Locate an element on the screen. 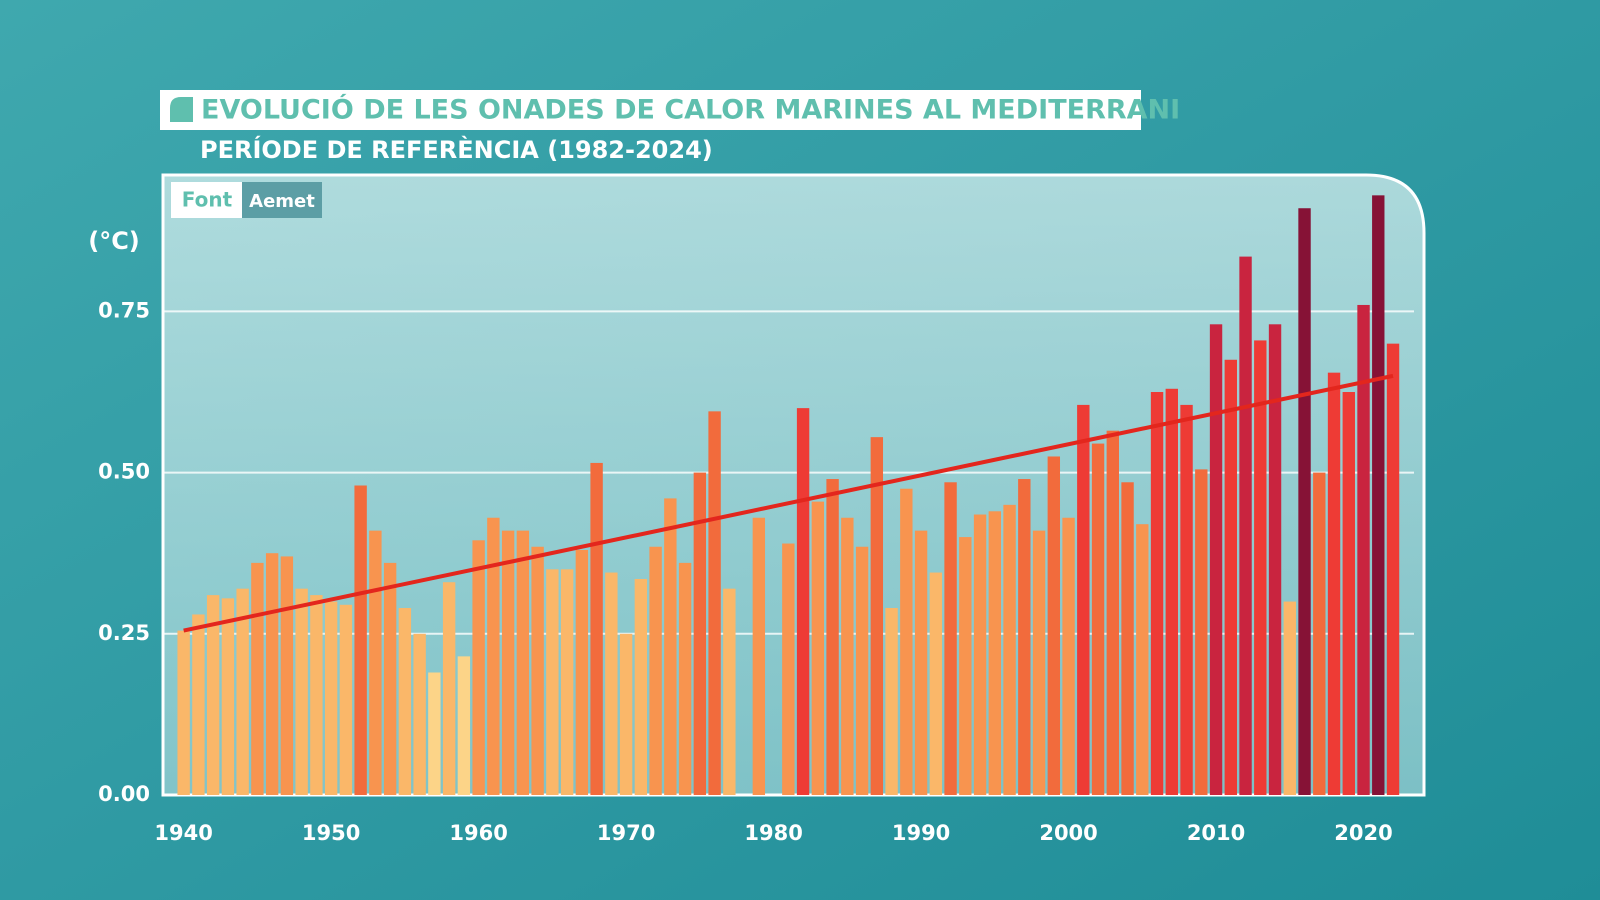 This screenshot has height=900, width=1600. x-tick-label: 1970 is located at coordinates (626, 833).